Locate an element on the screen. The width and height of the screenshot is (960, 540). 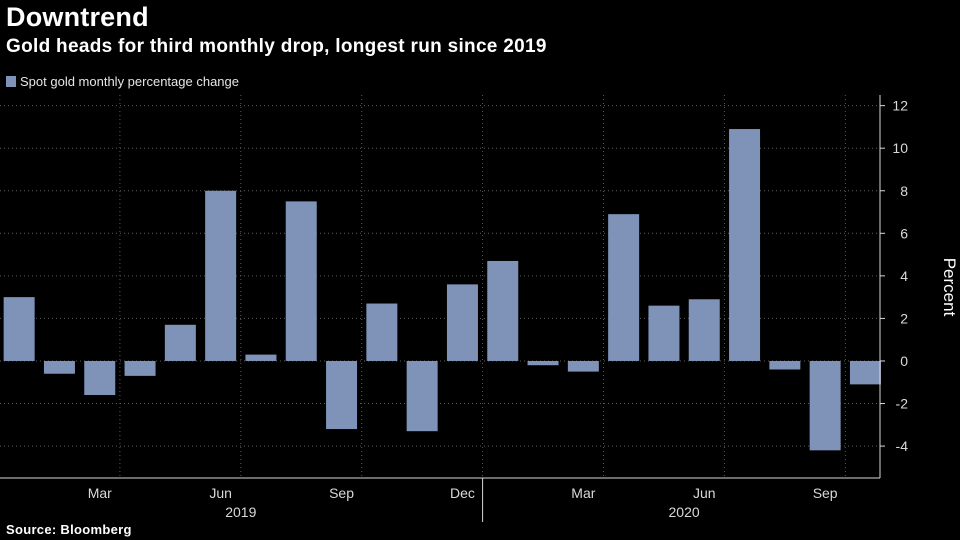
bar-apr-2020 is located at coordinates (624, 287).